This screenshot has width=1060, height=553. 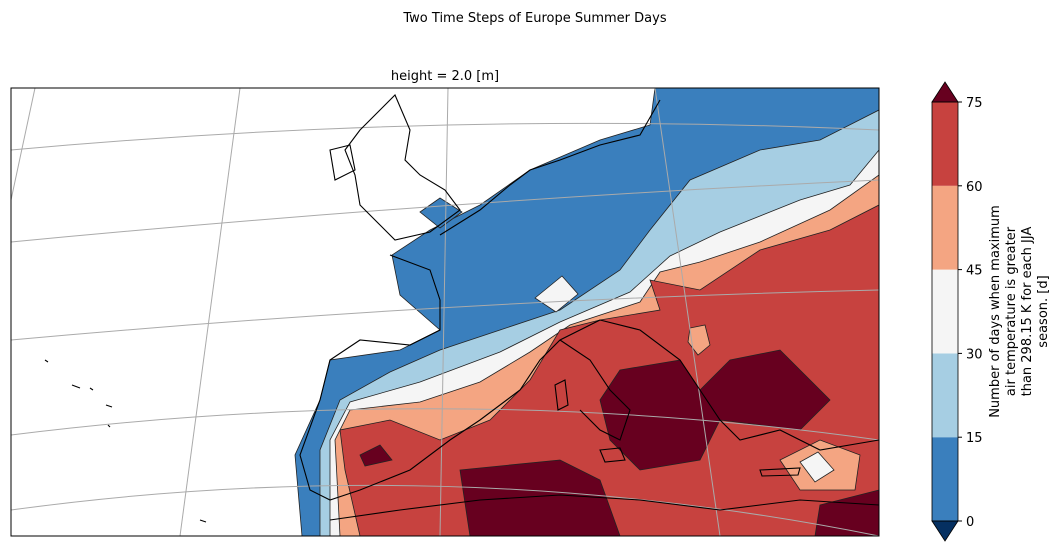 I want to click on colorbar-tick-label: 30, so click(x=974, y=354).